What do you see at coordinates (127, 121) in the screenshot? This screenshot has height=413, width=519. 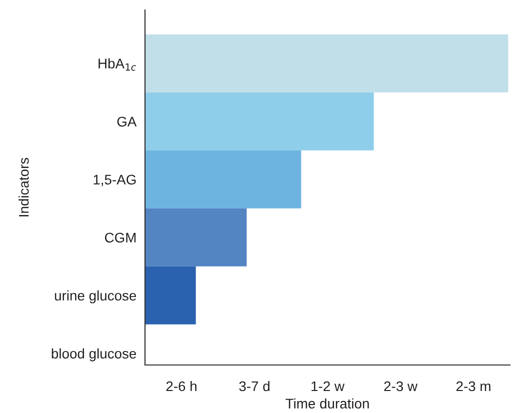 I see `y-tick-label: GA` at bounding box center [127, 121].